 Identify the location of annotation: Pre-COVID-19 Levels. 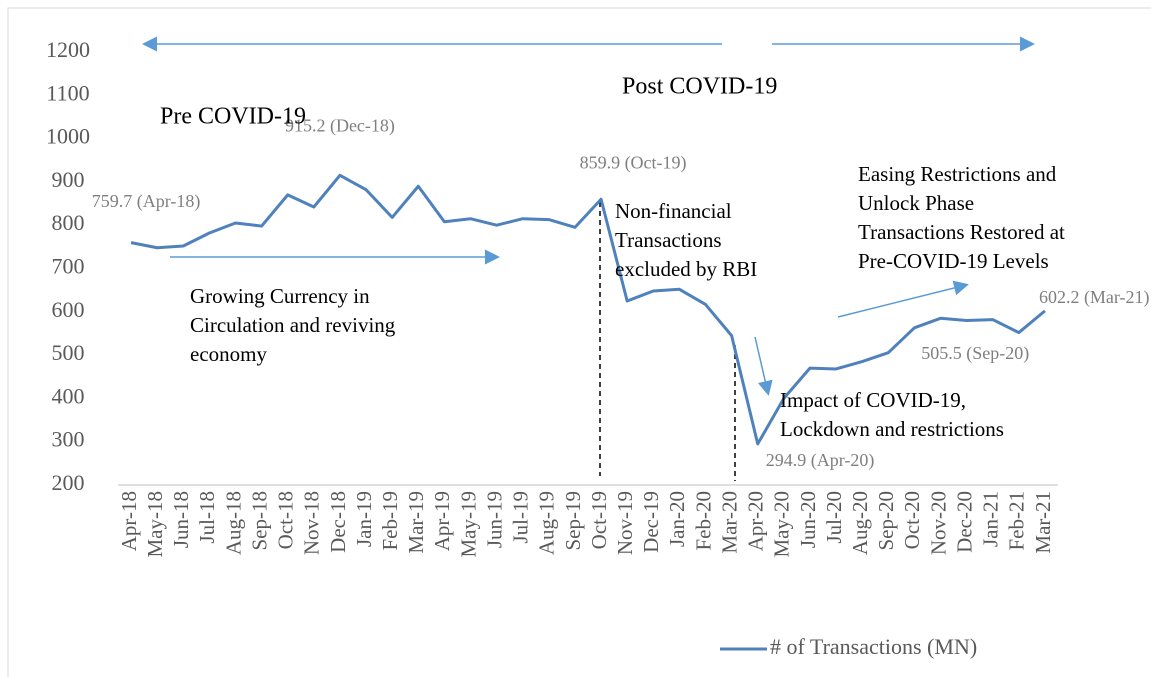
(953, 261).